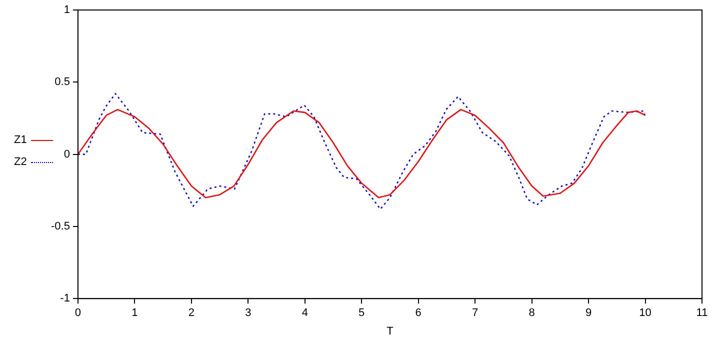 The image size is (722, 340). Describe the element at coordinates (67, 10) in the screenshot. I see `y-tick-label: 1` at that location.